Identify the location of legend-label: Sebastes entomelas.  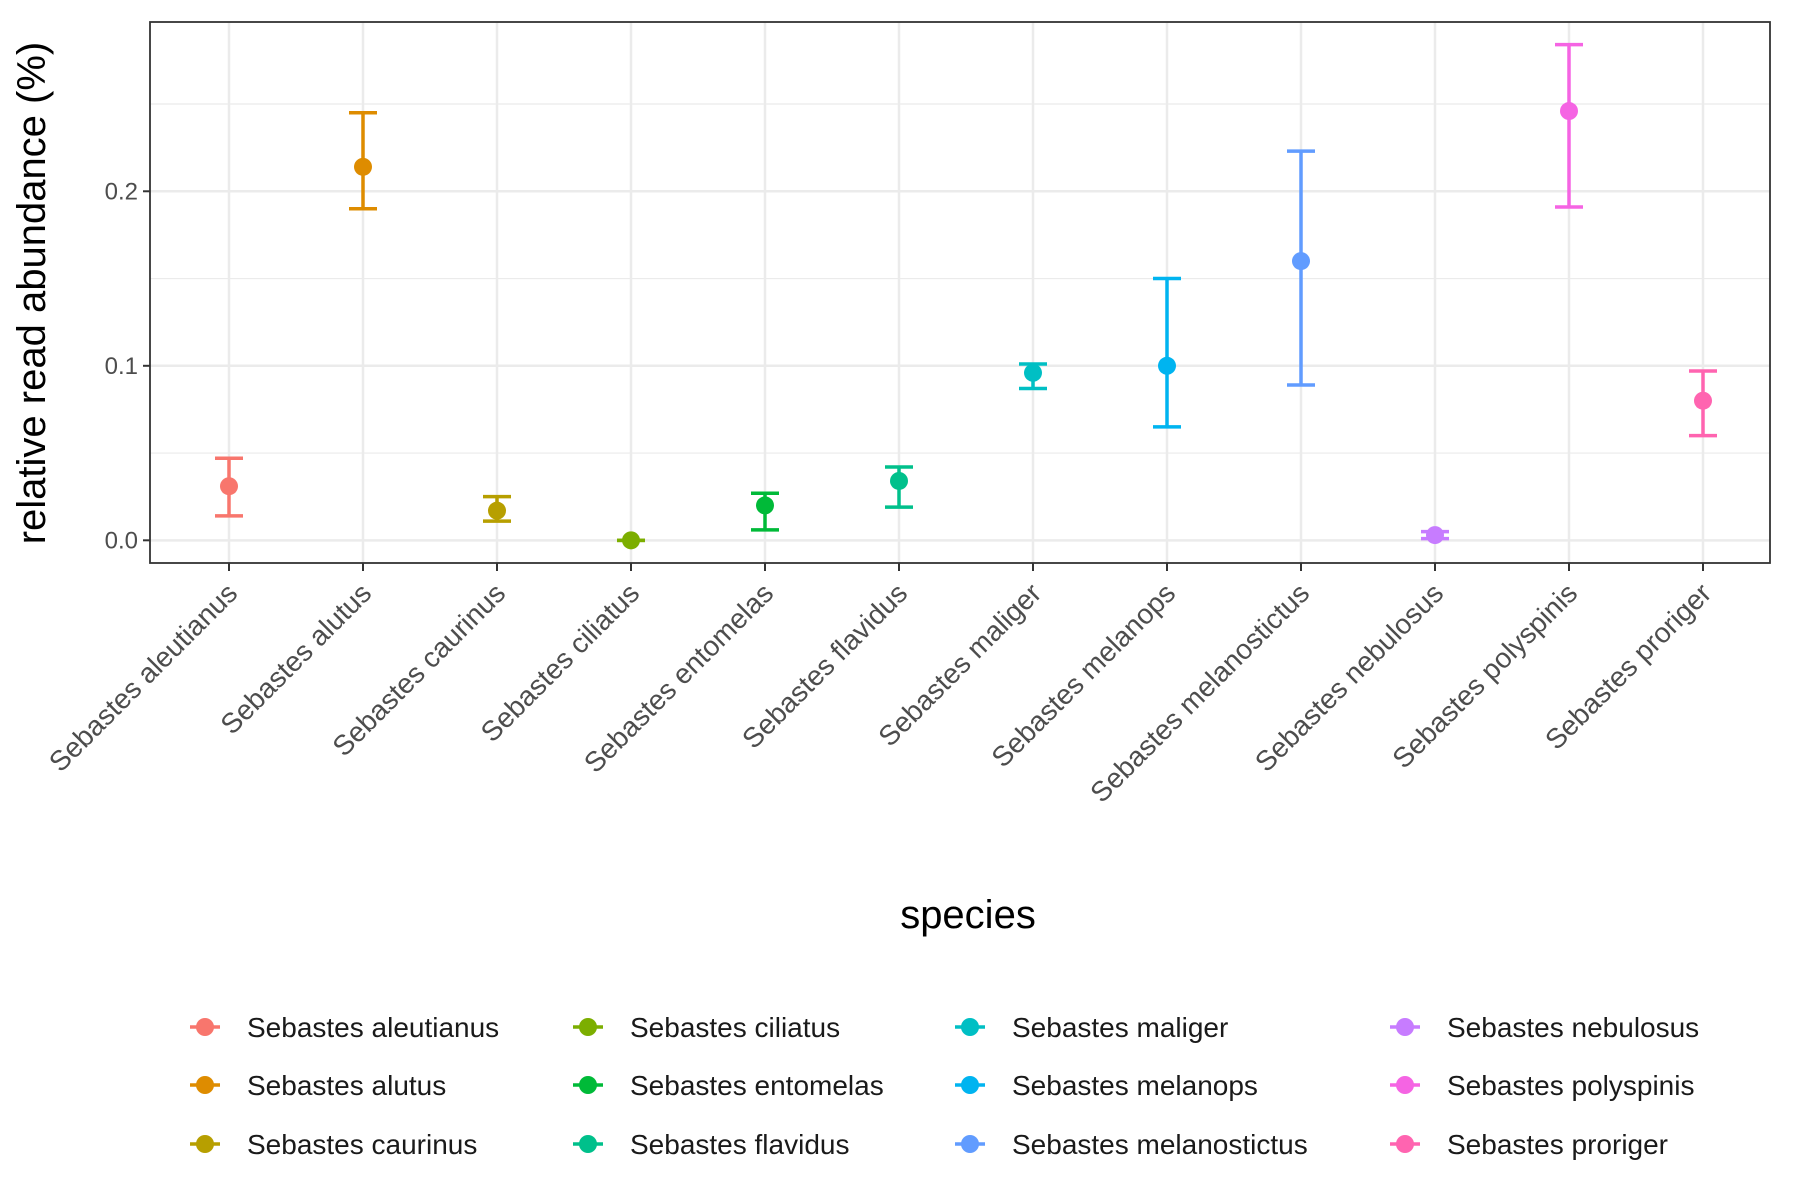
(757, 1085).